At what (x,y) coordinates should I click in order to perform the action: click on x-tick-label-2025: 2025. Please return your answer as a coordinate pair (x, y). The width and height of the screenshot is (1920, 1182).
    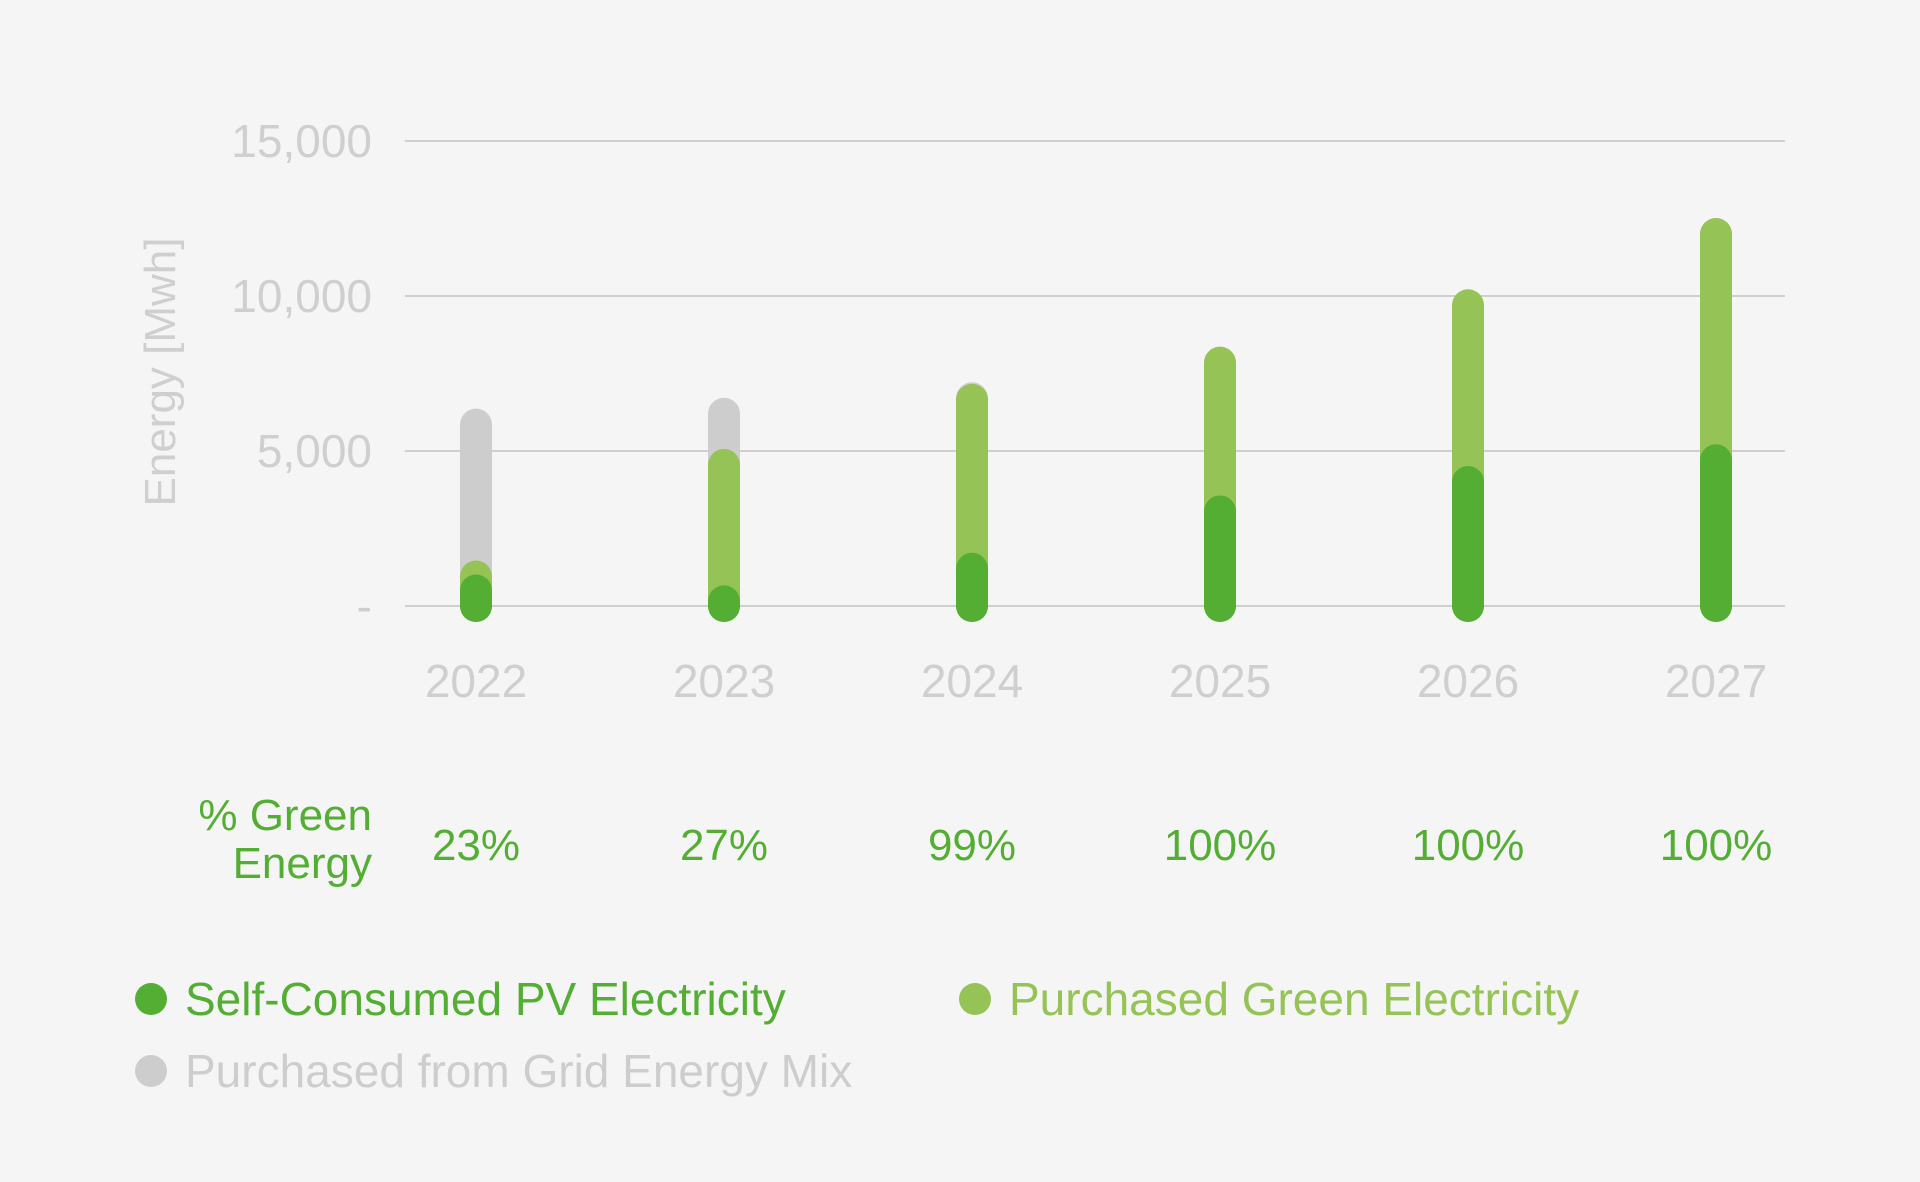
    Looking at the image, I should click on (1220, 681).